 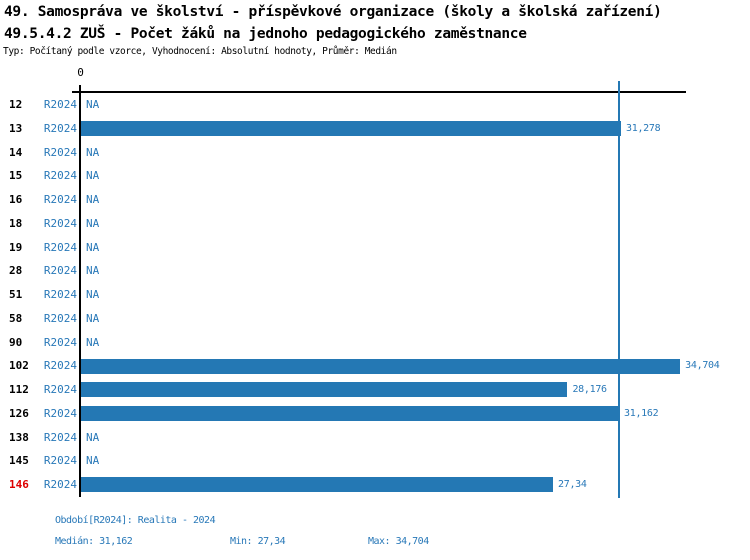 What do you see at coordinates (619, 289) in the screenshot?
I see `median-reference-line` at bounding box center [619, 289].